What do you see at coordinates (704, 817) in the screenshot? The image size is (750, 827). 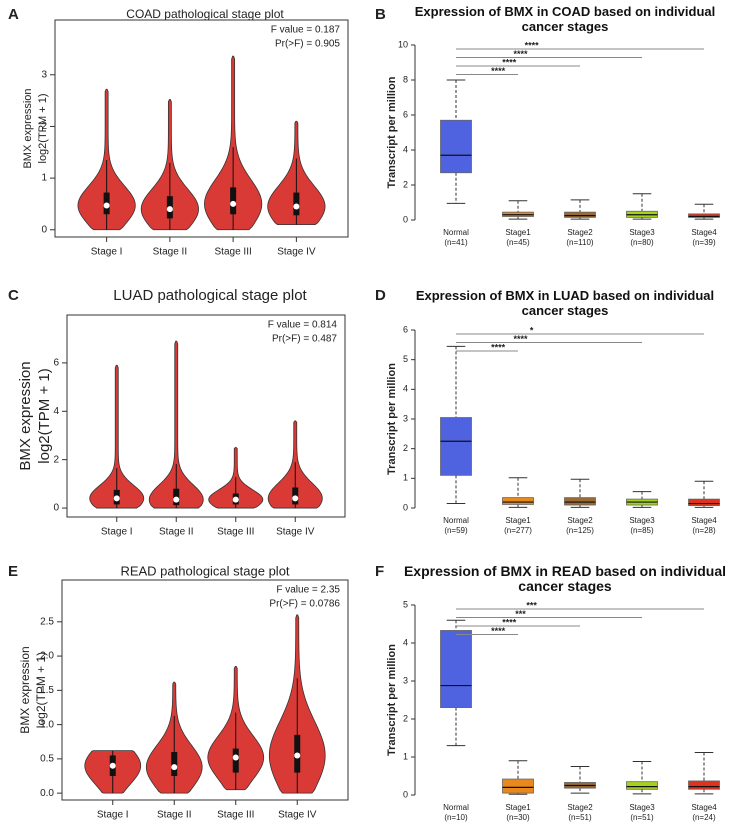 I see `sample-size: (n=24)` at bounding box center [704, 817].